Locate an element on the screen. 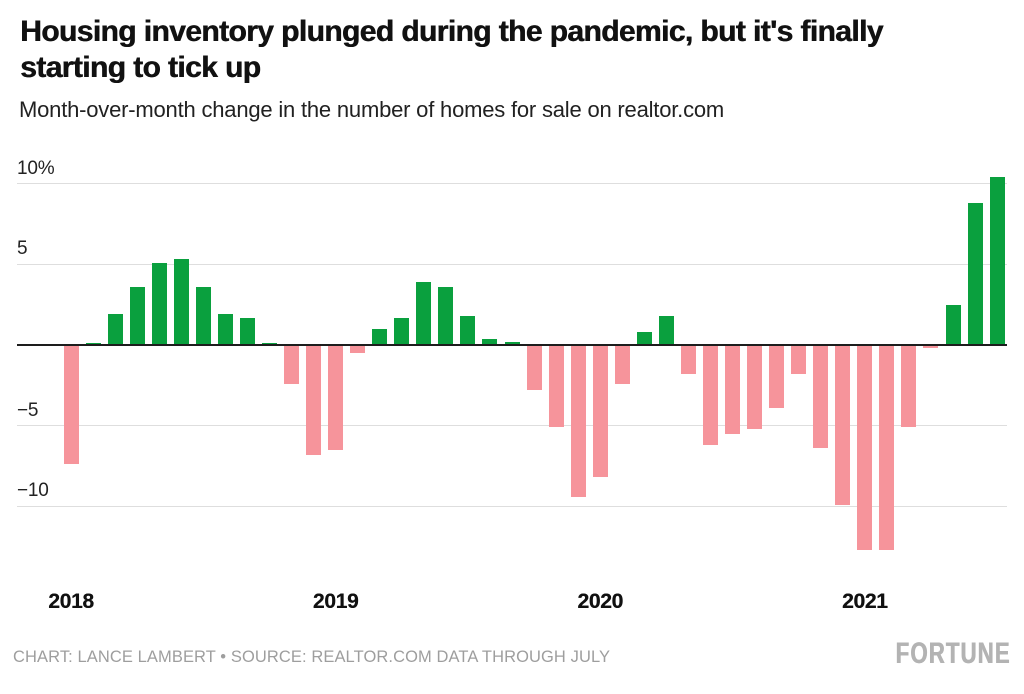 The image size is (1024, 694). y-axis-label: −5 is located at coordinates (28, 410).